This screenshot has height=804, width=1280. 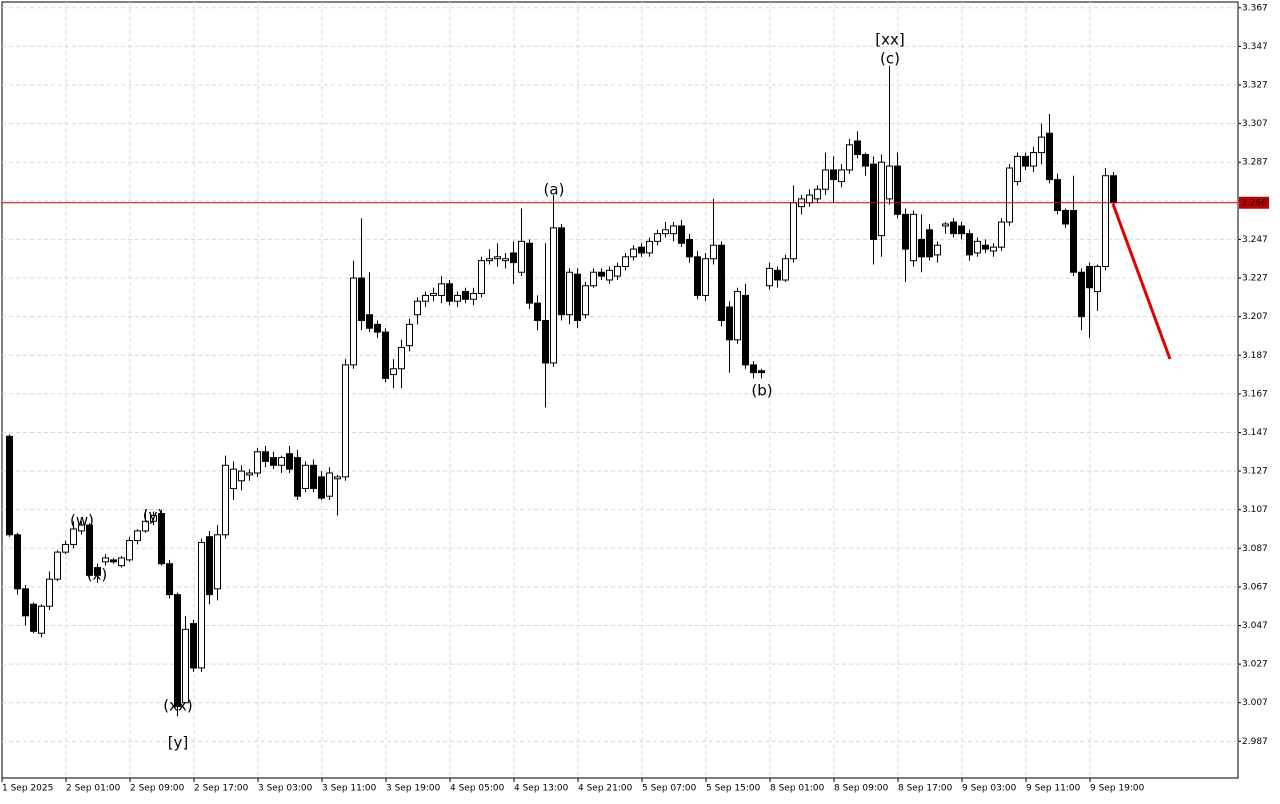 I want to click on wave-label: (c), so click(x=890, y=59).